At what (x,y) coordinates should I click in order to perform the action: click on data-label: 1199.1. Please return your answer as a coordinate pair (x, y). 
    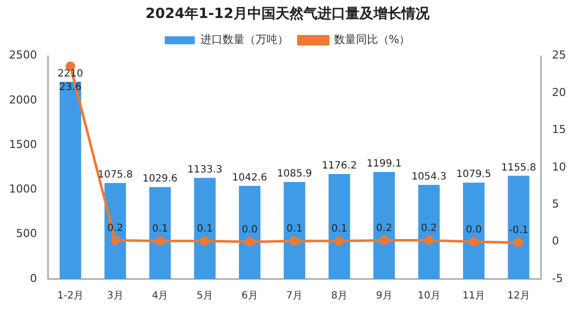
    Looking at the image, I should click on (384, 164).